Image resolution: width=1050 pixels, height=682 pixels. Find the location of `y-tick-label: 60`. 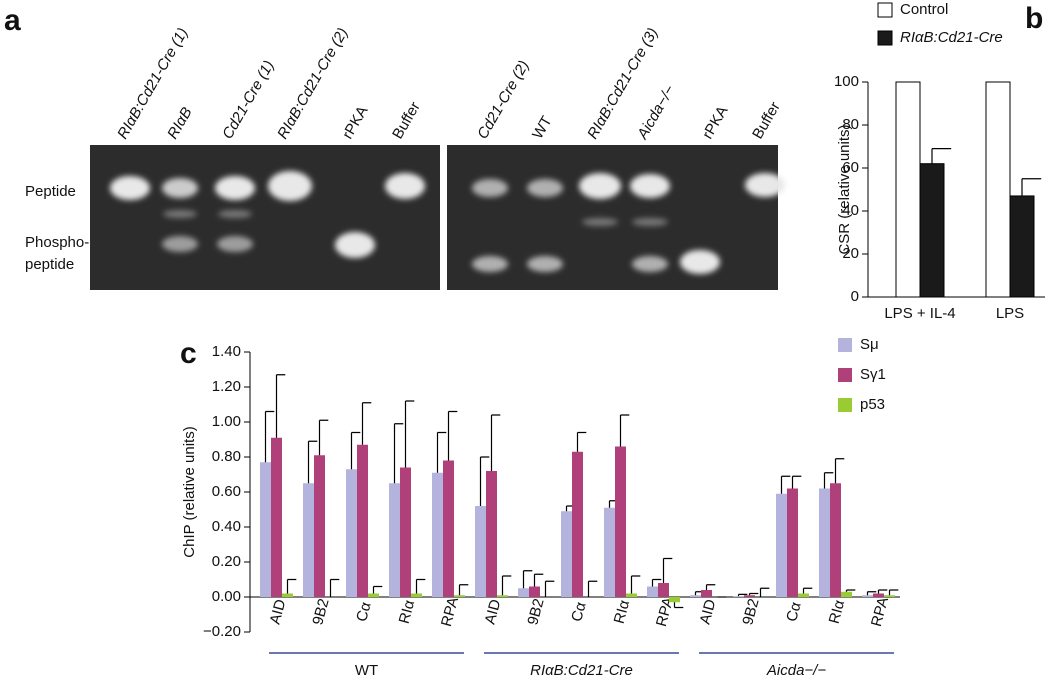

y-tick-label: 60 is located at coordinates (850, 167).